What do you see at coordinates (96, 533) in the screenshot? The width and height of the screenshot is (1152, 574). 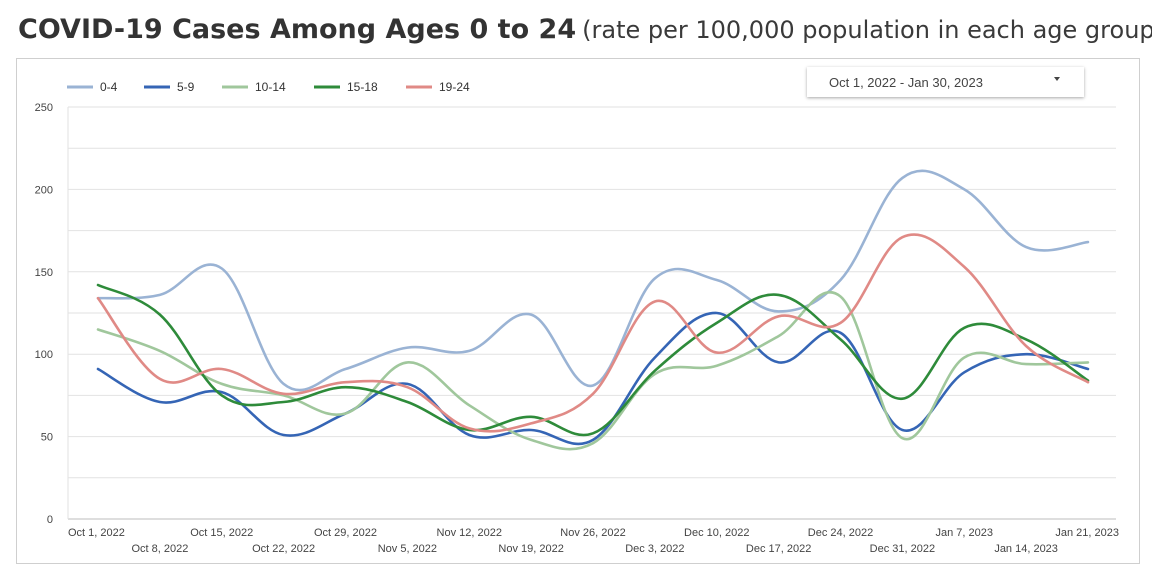 I see `x-tick-label: Oct 1, 2022` at bounding box center [96, 533].